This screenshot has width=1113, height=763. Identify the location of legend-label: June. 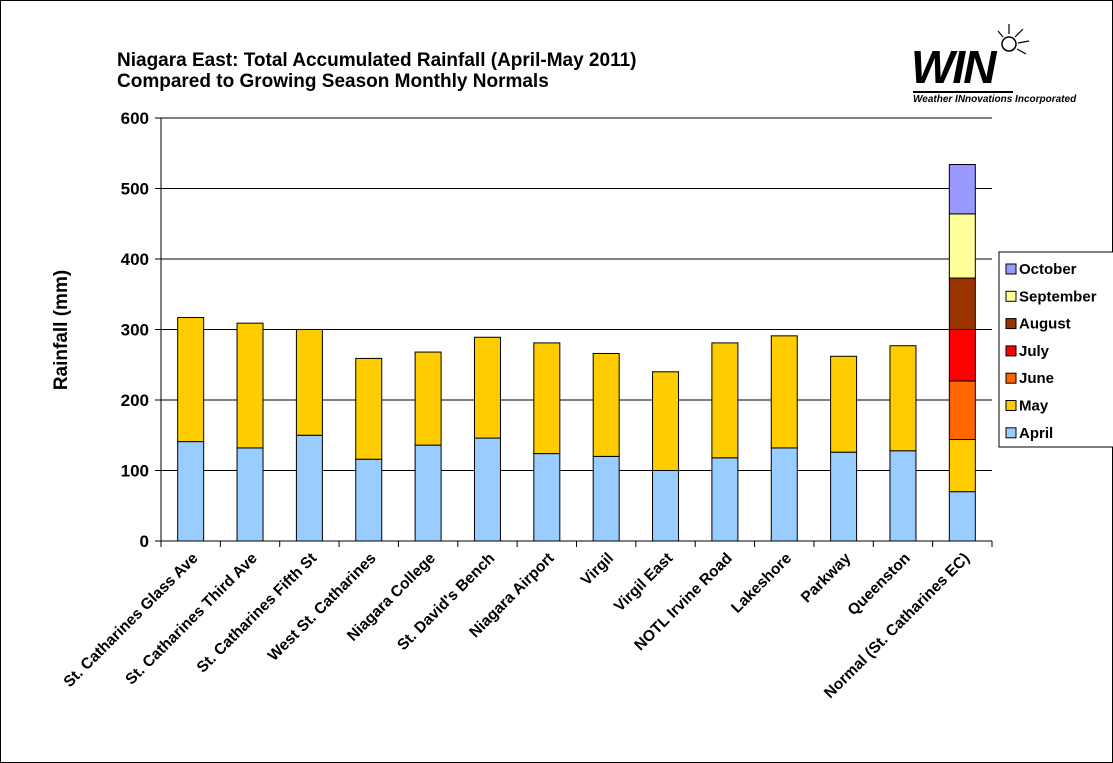
(1036, 378).